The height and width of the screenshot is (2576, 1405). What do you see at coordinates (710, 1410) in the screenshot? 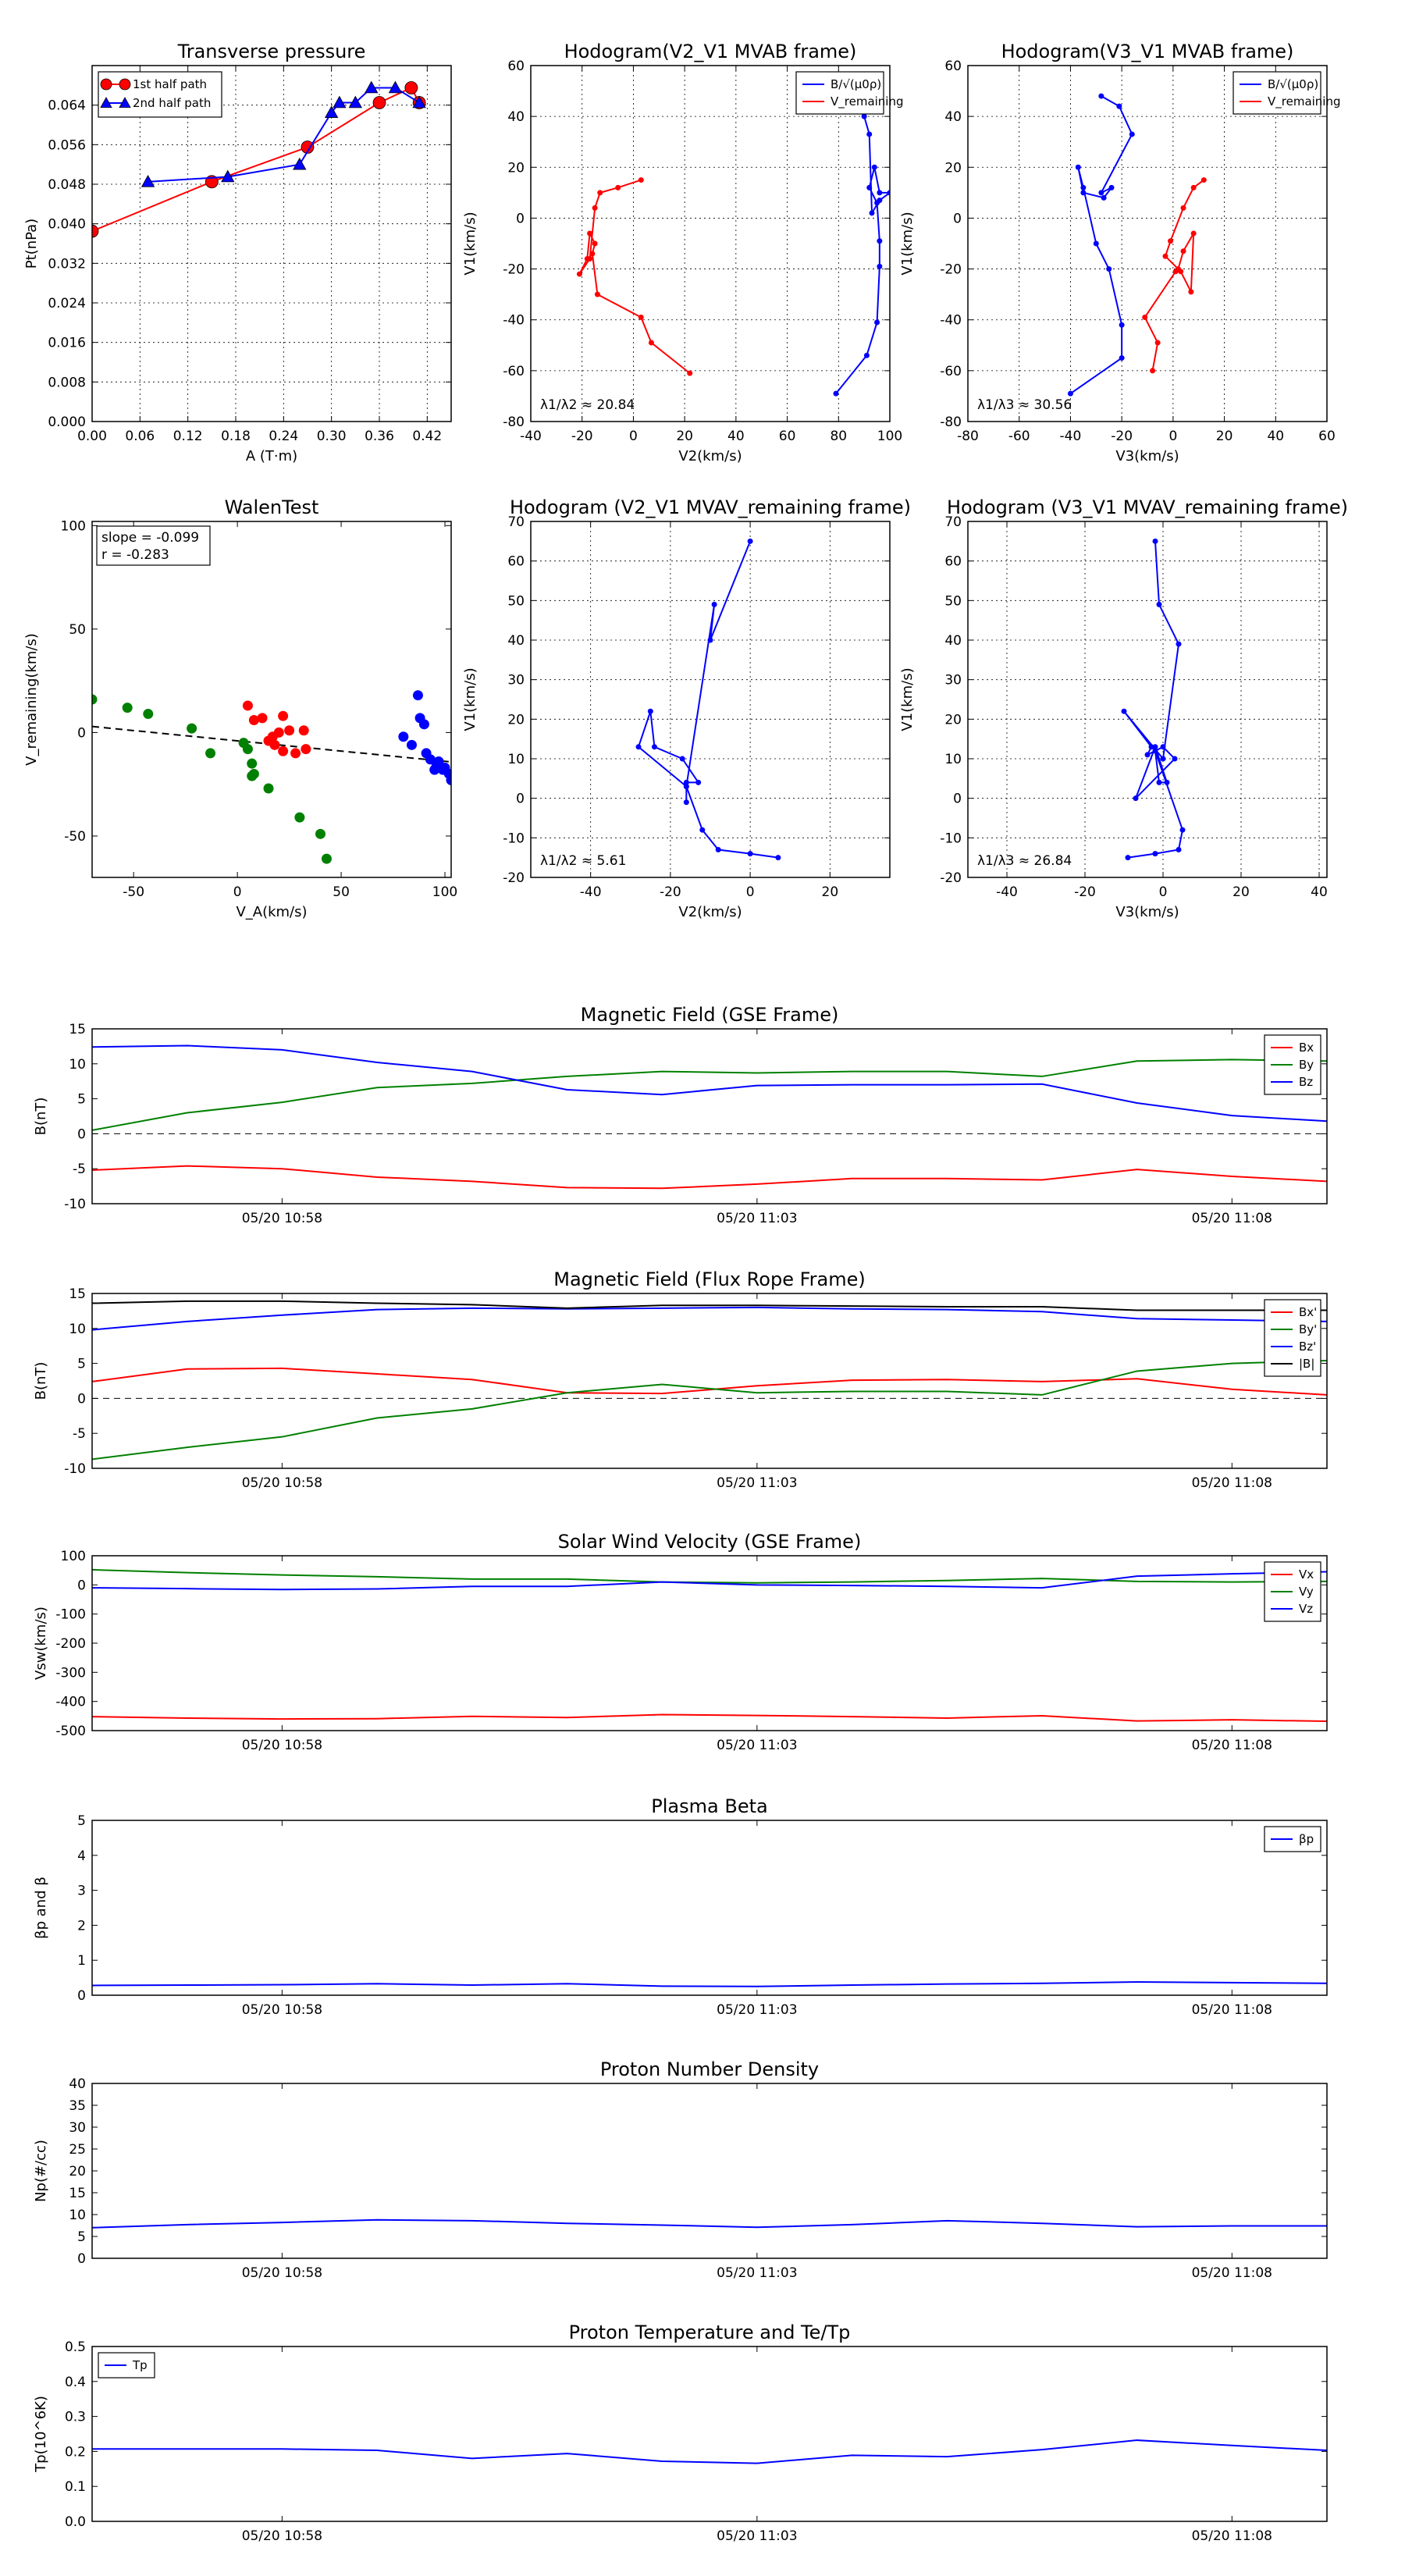
I see `series-by-` at bounding box center [710, 1410].